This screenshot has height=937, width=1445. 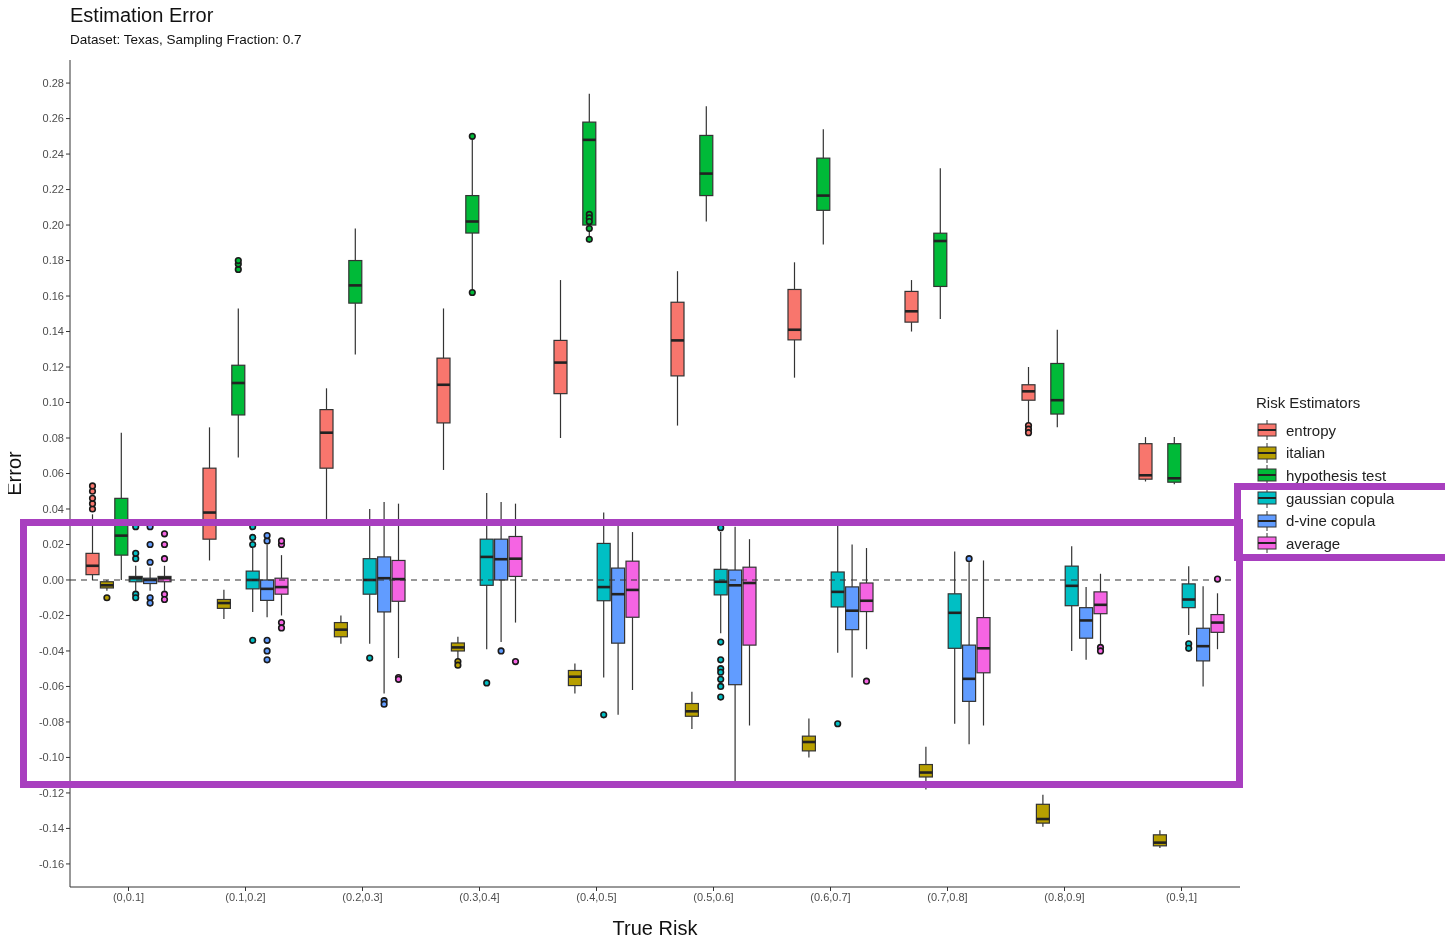 I want to click on chart-subtitle: Dataset: Texas, Sampling Fraction: 0.7, so click(x=186, y=39).